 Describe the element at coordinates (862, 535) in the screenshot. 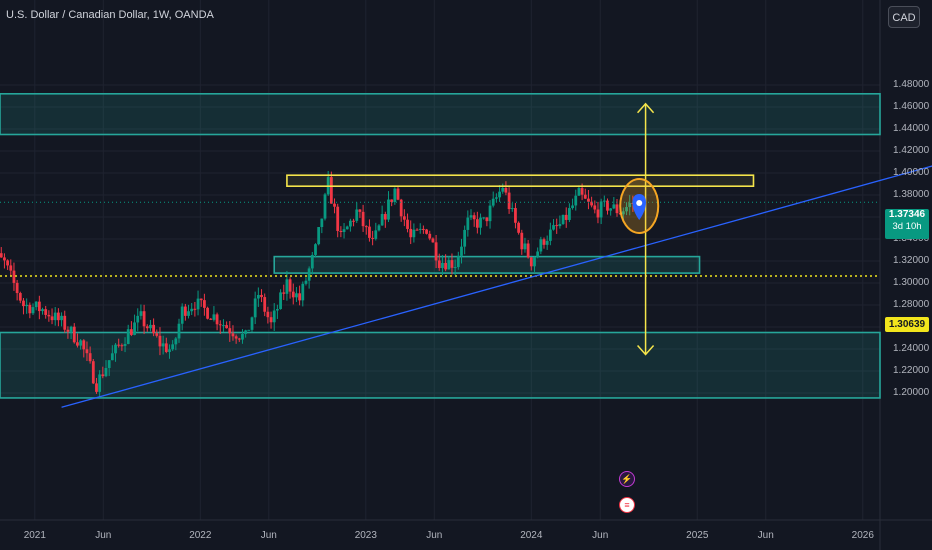

I see `time-tick-label-10: 2026` at that location.